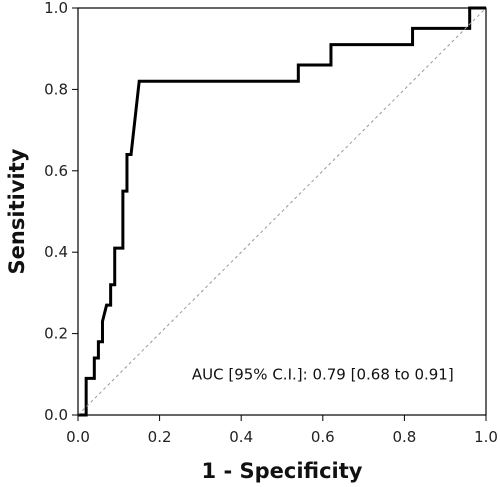  What do you see at coordinates (404, 437) in the screenshot?
I see `x-tick-label: 0.8` at bounding box center [404, 437].